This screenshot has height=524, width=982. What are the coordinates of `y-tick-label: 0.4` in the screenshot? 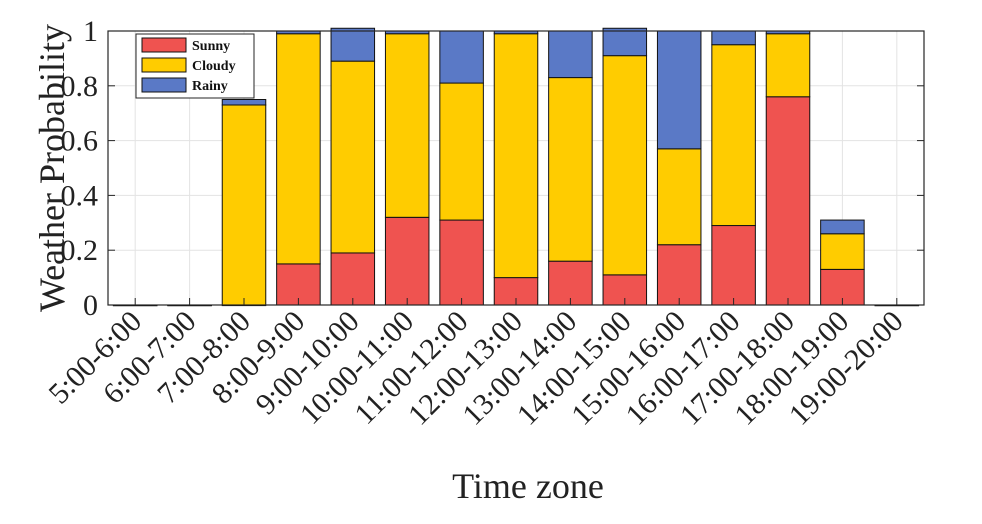 It's located at (80, 195).